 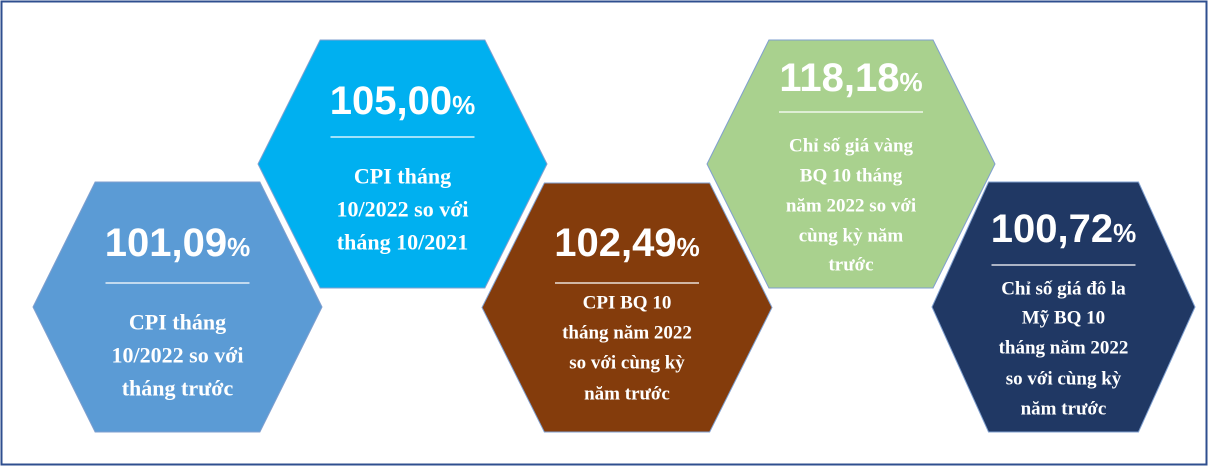 What do you see at coordinates (1063, 289) in the screenshot?
I see `card-description: Chỉ số giá đô la` at bounding box center [1063, 289].